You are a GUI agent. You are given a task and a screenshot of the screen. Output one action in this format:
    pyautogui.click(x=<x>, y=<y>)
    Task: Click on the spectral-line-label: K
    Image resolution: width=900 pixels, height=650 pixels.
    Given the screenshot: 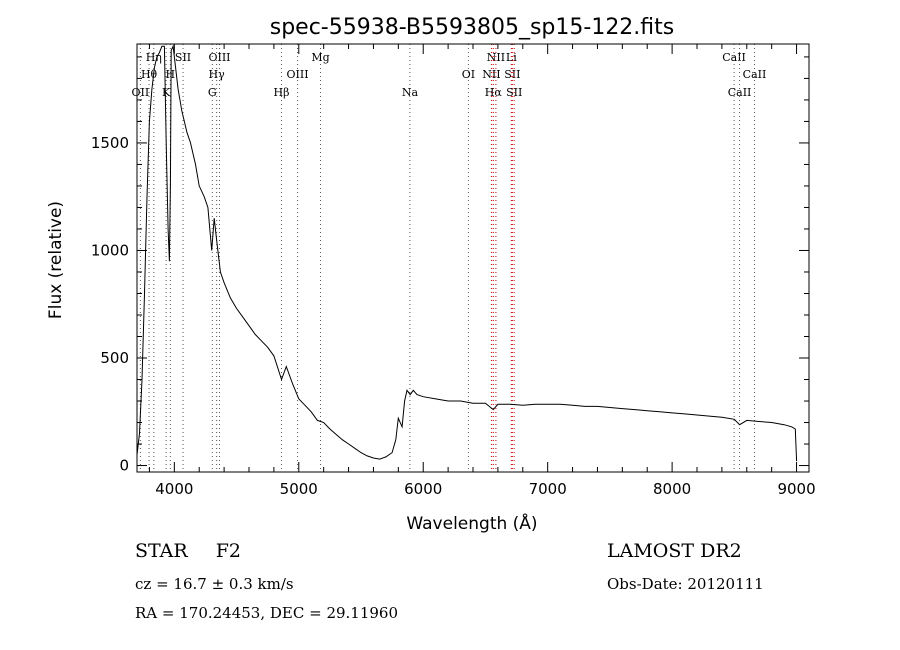 What is the action you would take?
    pyautogui.click(x=166, y=92)
    